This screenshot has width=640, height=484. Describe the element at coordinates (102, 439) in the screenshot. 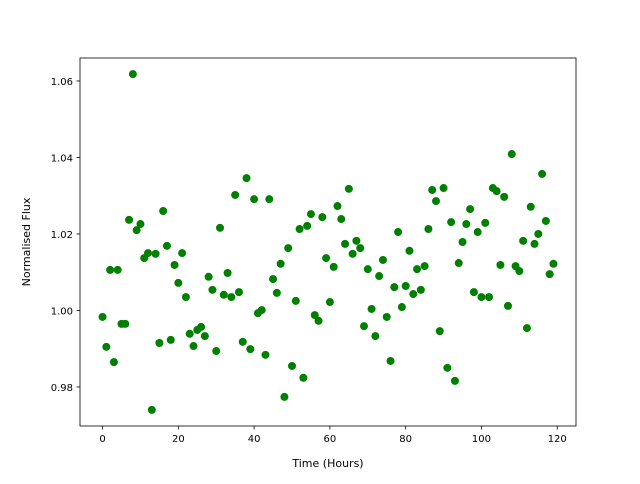

I see `x-tick-label: 0` at that location.